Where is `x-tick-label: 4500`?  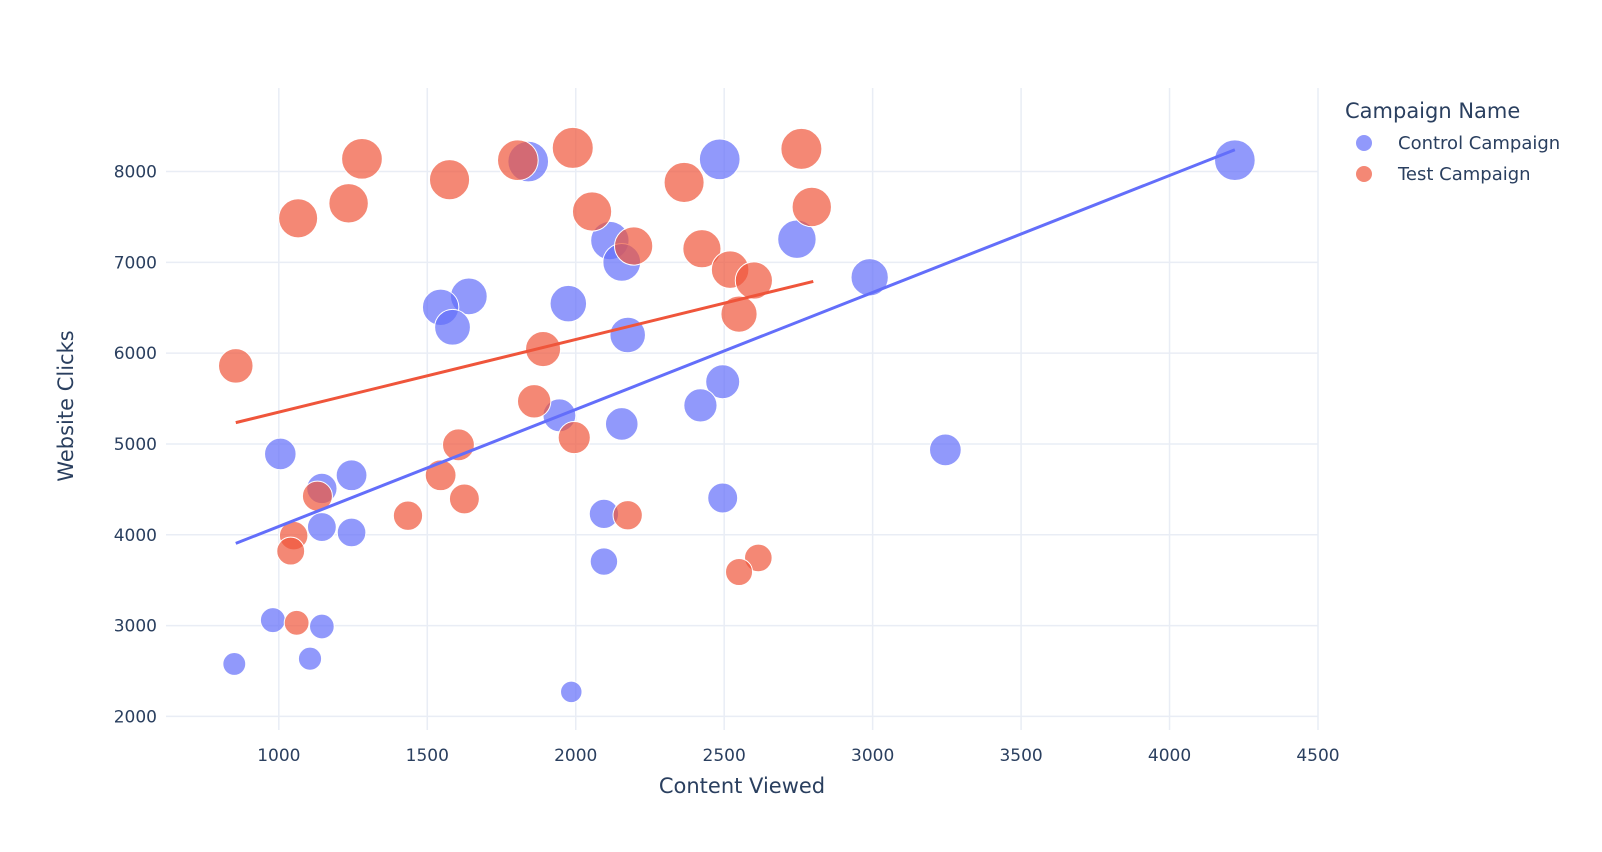 x-tick-label: 4500 is located at coordinates (1317, 756).